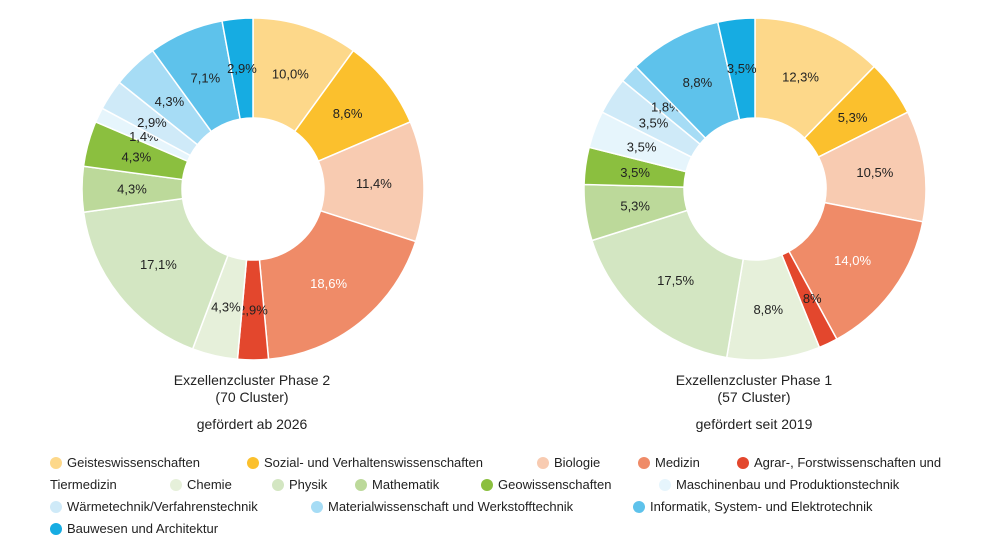 The height and width of the screenshot is (540, 1000). What do you see at coordinates (162, 506) in the screenshot?
I see `legend-label: Wärmetechnik/Verfahrenstechnik` at bounding box center [162, 506].